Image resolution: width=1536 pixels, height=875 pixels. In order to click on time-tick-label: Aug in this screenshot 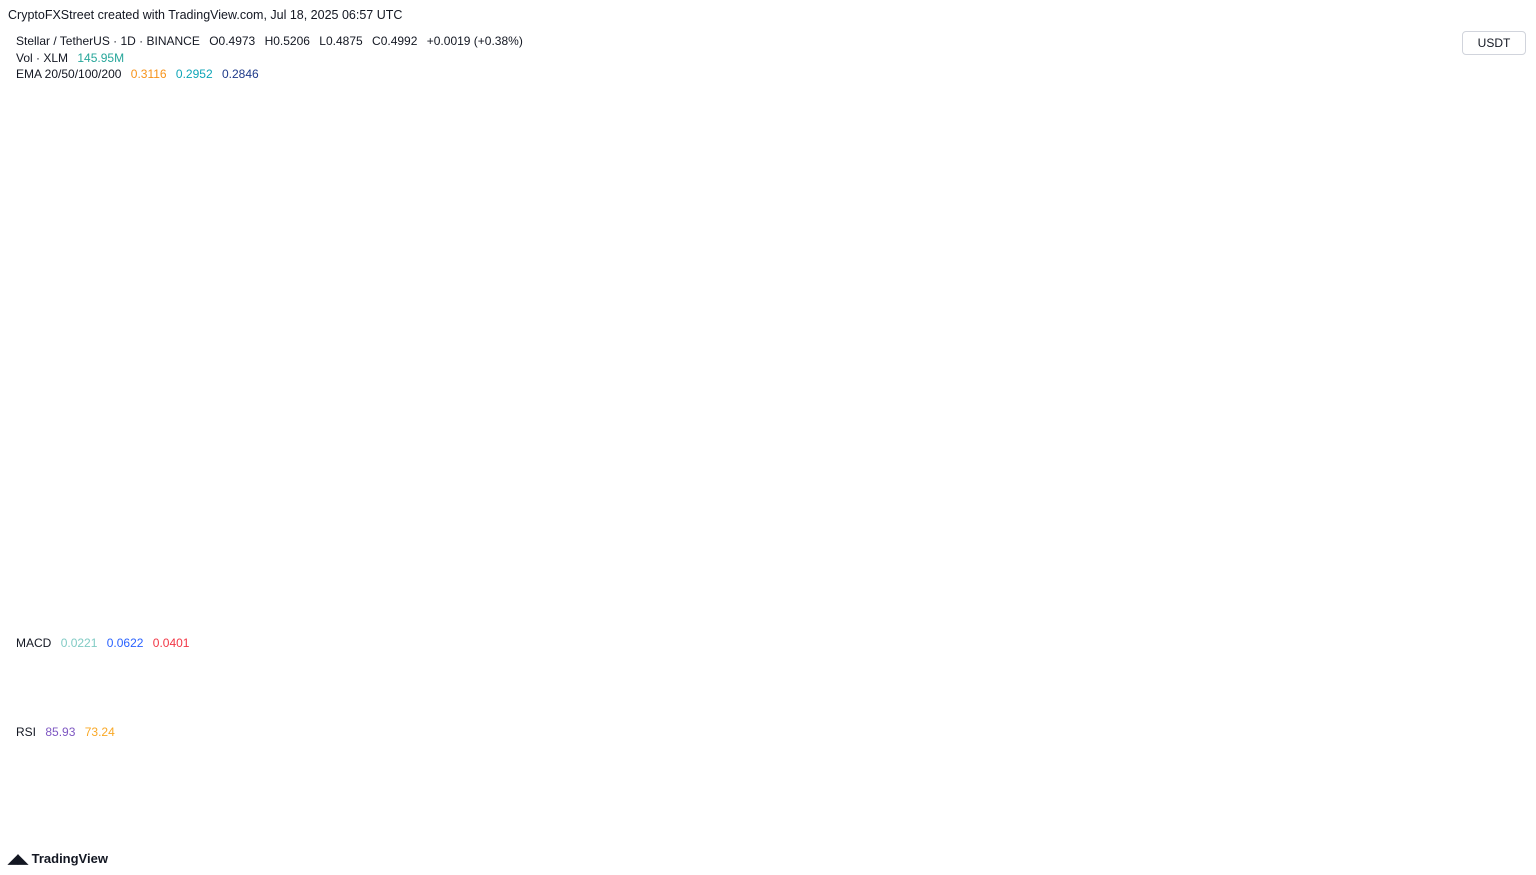, I will do `click(1365, 830)`.